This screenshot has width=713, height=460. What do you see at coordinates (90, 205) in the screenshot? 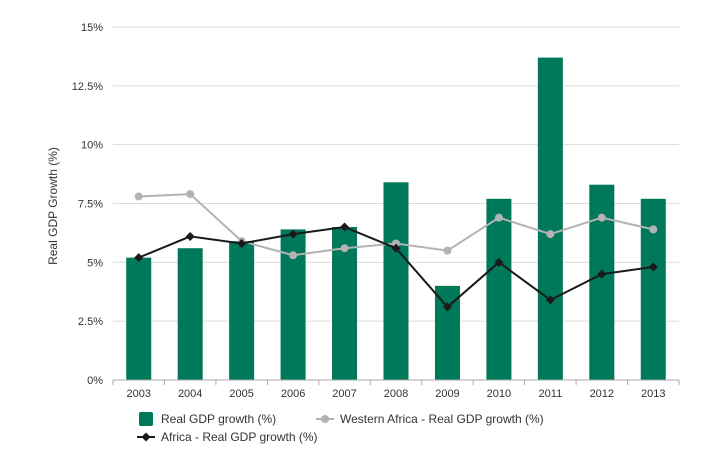
I see `y-tick-label: 7.5%` at bounding box center [90, 205].